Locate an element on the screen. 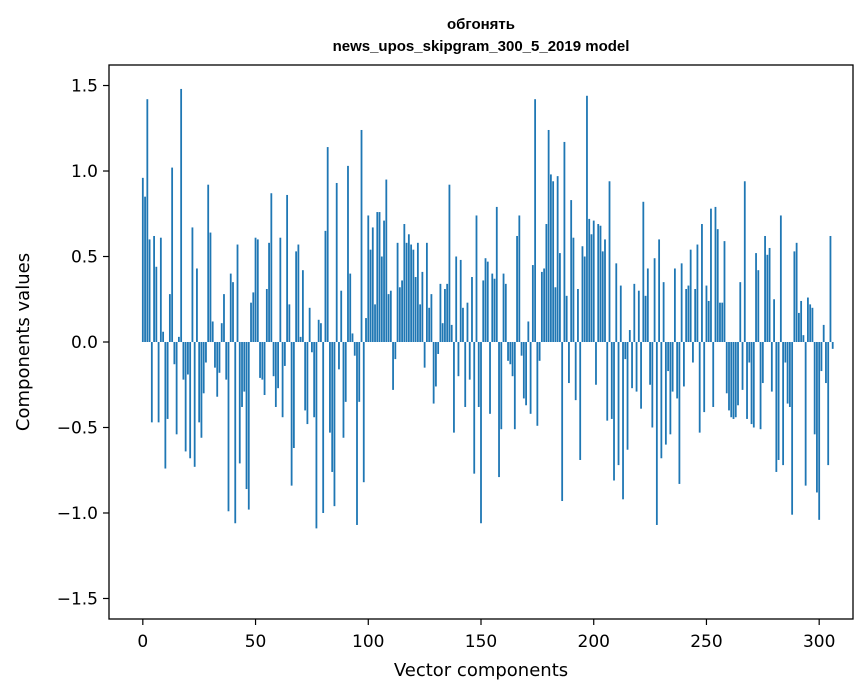  x-tick-label: 100 is located at coordinates (368, 642).